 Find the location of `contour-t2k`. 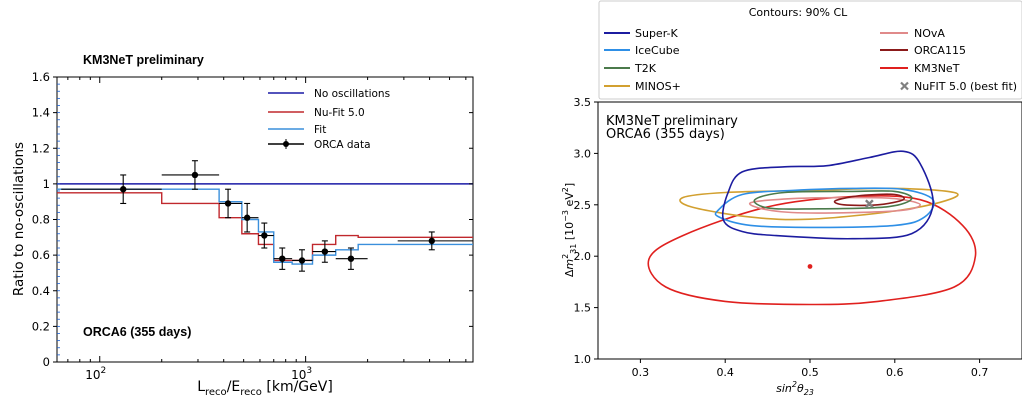

contour-t2k is located at coordinates (833, 200).